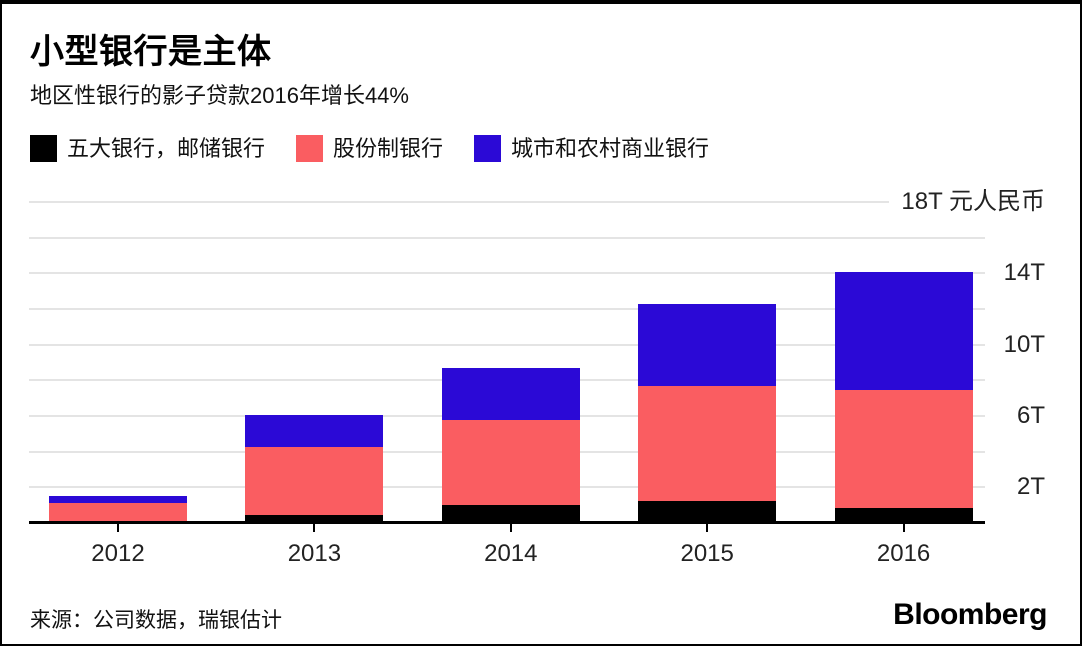 Image resolution: width=1082 pixels, height=646 pixels. I want to click on legend-swatch-joint-stock, so click(310, 148).